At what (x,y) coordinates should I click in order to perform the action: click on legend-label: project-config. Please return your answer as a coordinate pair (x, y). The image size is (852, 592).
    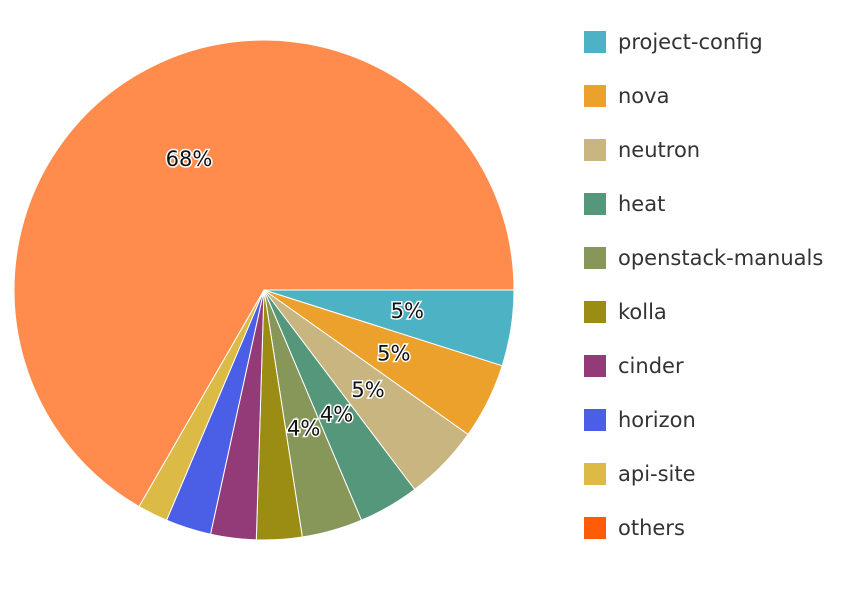
    Looking at the image, I should click on (690, 42).